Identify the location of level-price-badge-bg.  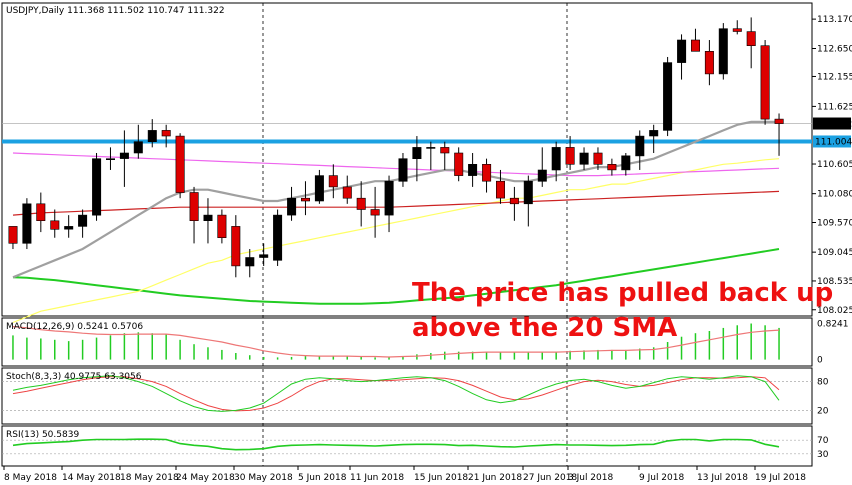
(832, 141).